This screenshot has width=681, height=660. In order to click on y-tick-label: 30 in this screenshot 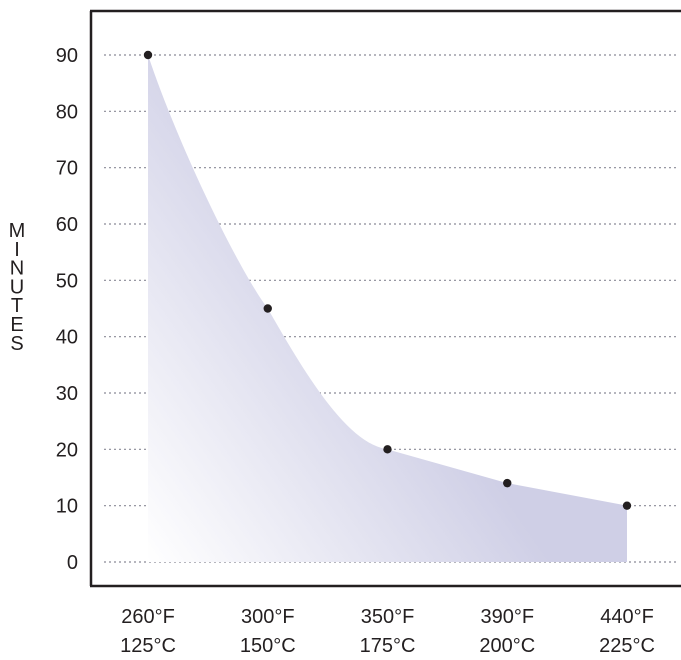, I will do `click(67, 394)`.